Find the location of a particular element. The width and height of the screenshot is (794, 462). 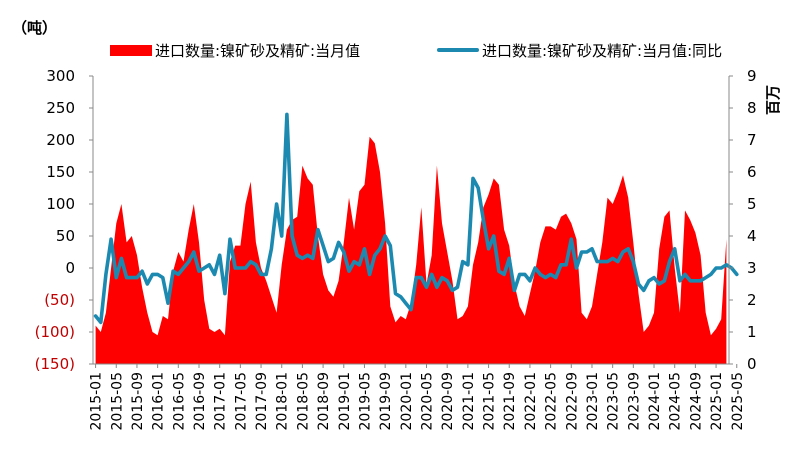

left-tick-label: 0 is located at coordinates (70, 268).